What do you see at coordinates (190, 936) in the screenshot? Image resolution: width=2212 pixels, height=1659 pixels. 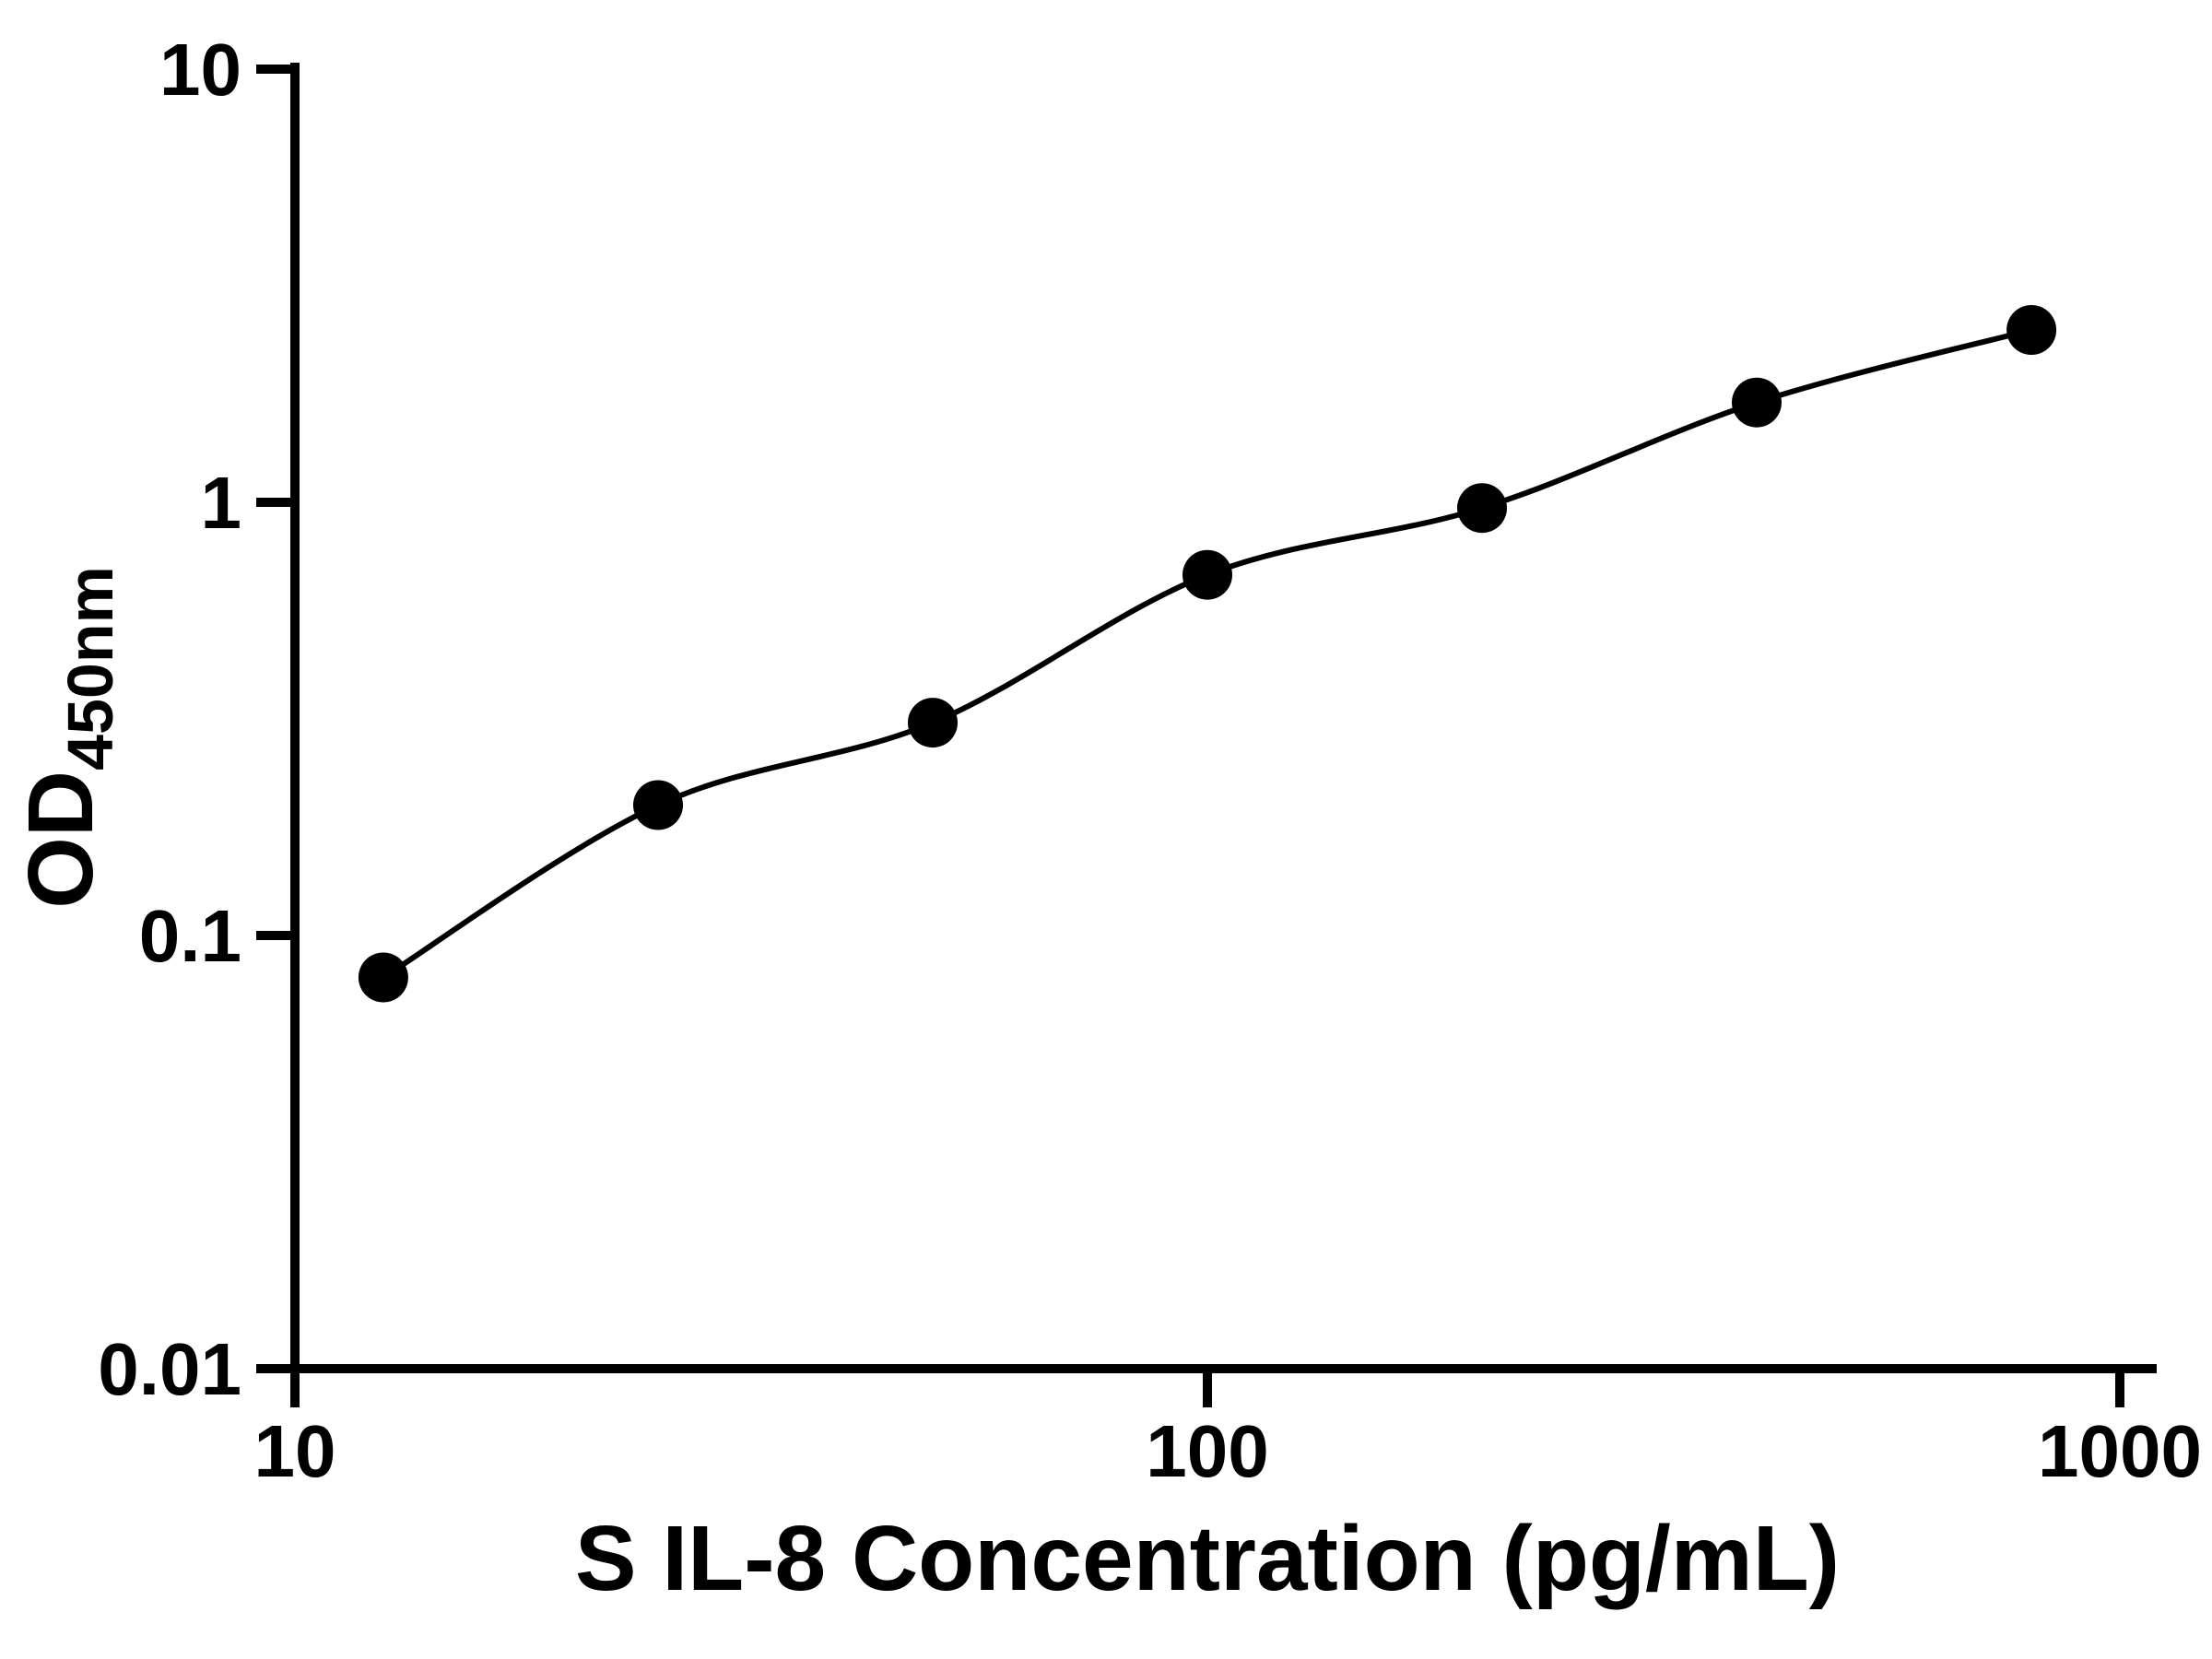 I see `y-tick-label: 0.1` at bounding box center [190, 936].